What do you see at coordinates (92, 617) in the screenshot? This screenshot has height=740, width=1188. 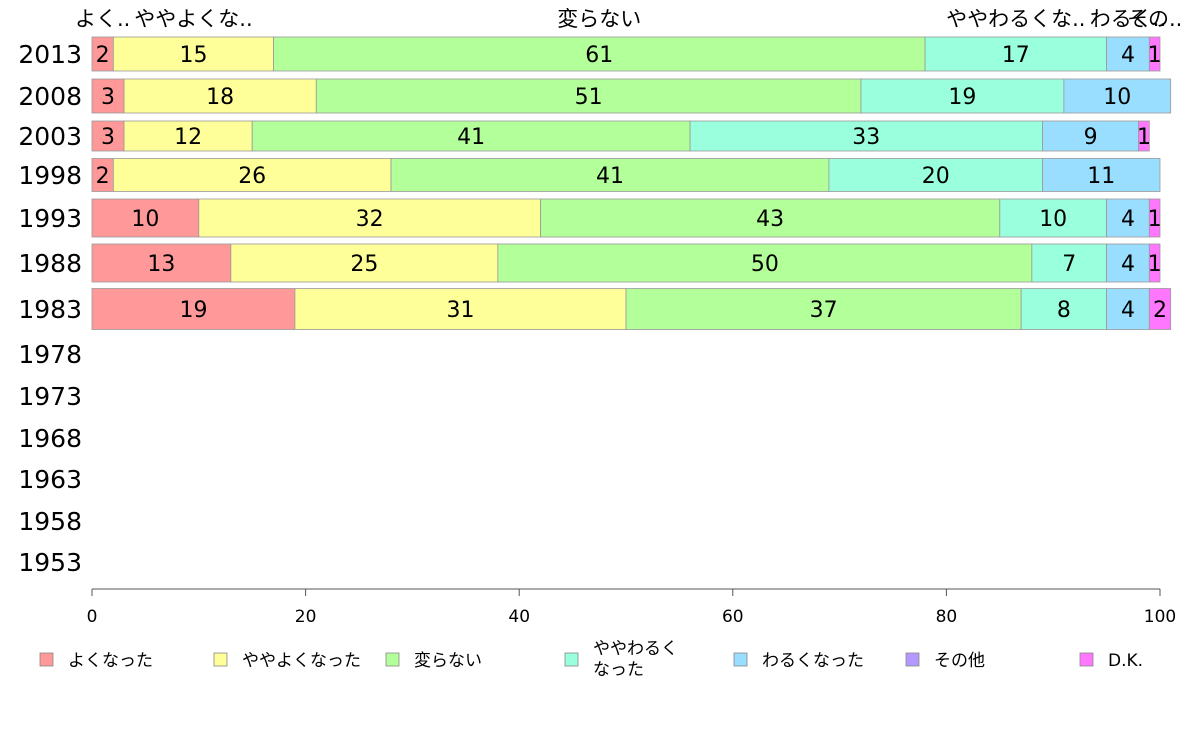 I see `x-tick-label-0: 0` at bounding box center [92, 617].